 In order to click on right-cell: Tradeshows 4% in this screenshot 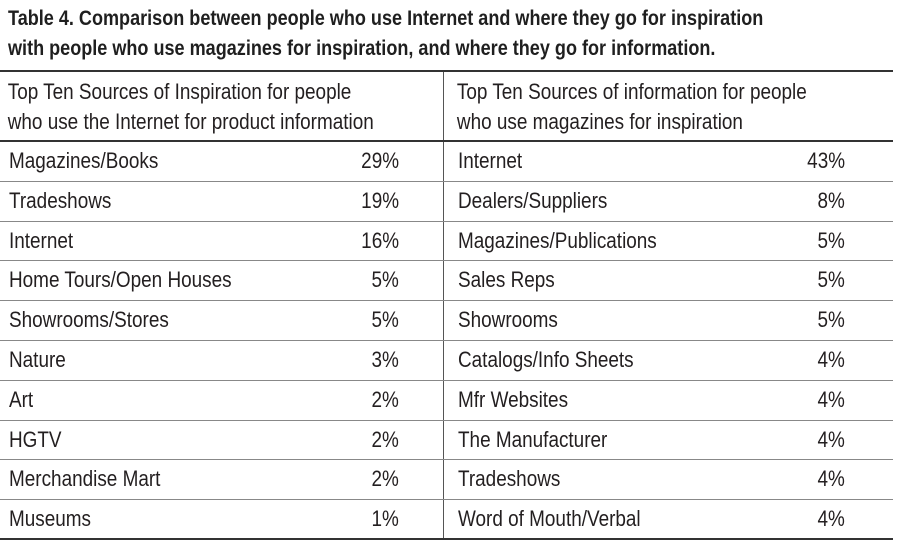, I will do `click(668, 479)`.